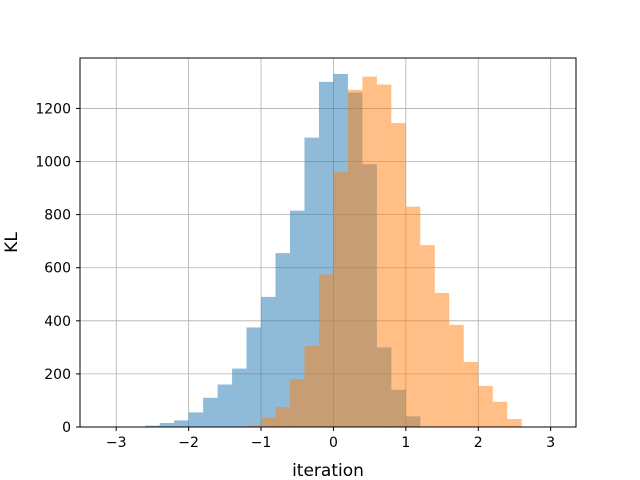 The width and height of the screenshot is (640, 480). Describe the element at coordinates (333, 443) in the screenshot. I see `x-tick-label: 0` at that location.